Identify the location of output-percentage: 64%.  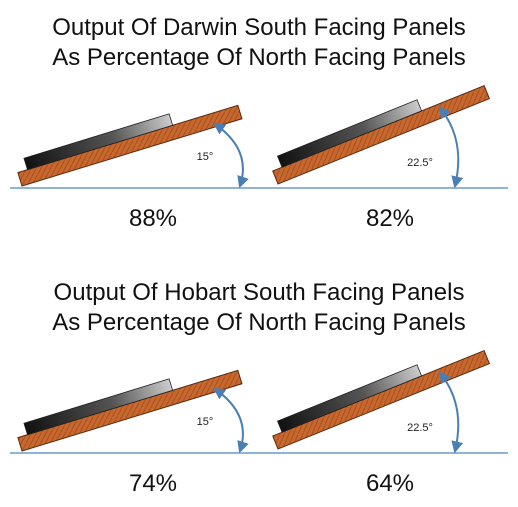
(390, 483).